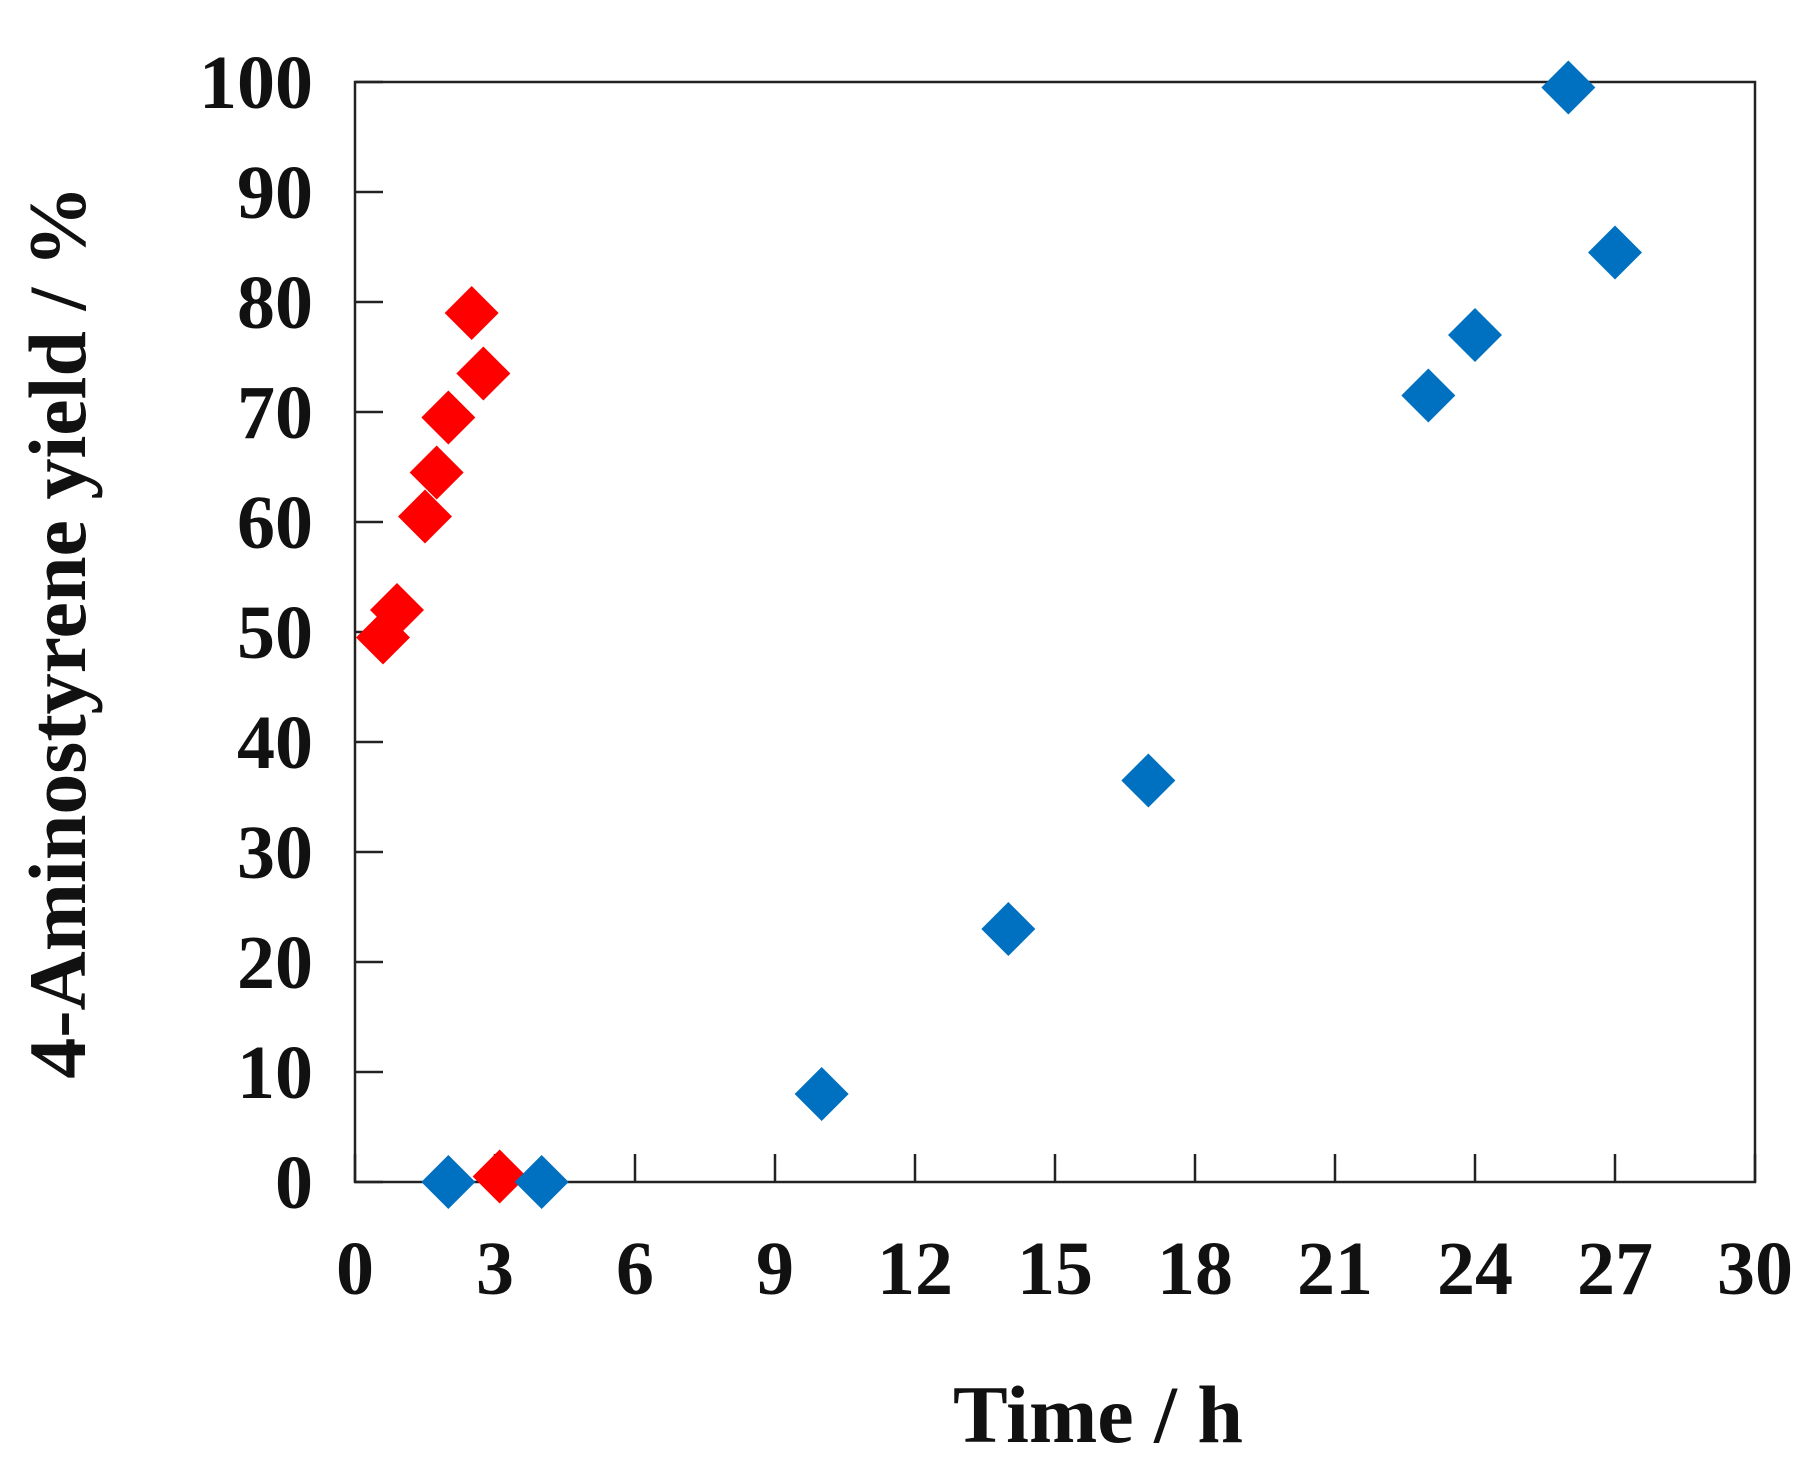  Describe the element at coordinates (355, 1269) in the screenshot. I see `x-tick-label: 0` at that location.